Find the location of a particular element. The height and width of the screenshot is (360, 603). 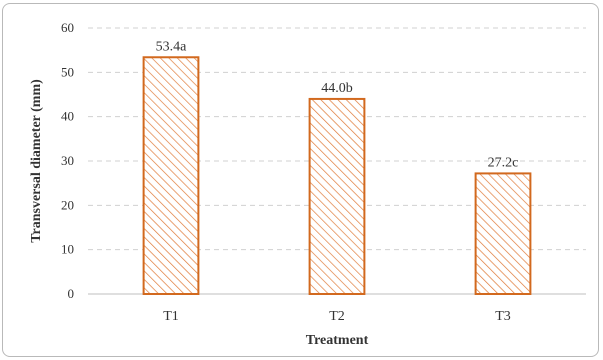

x-axis-title: Treatment is located at coordinates (337, 340).